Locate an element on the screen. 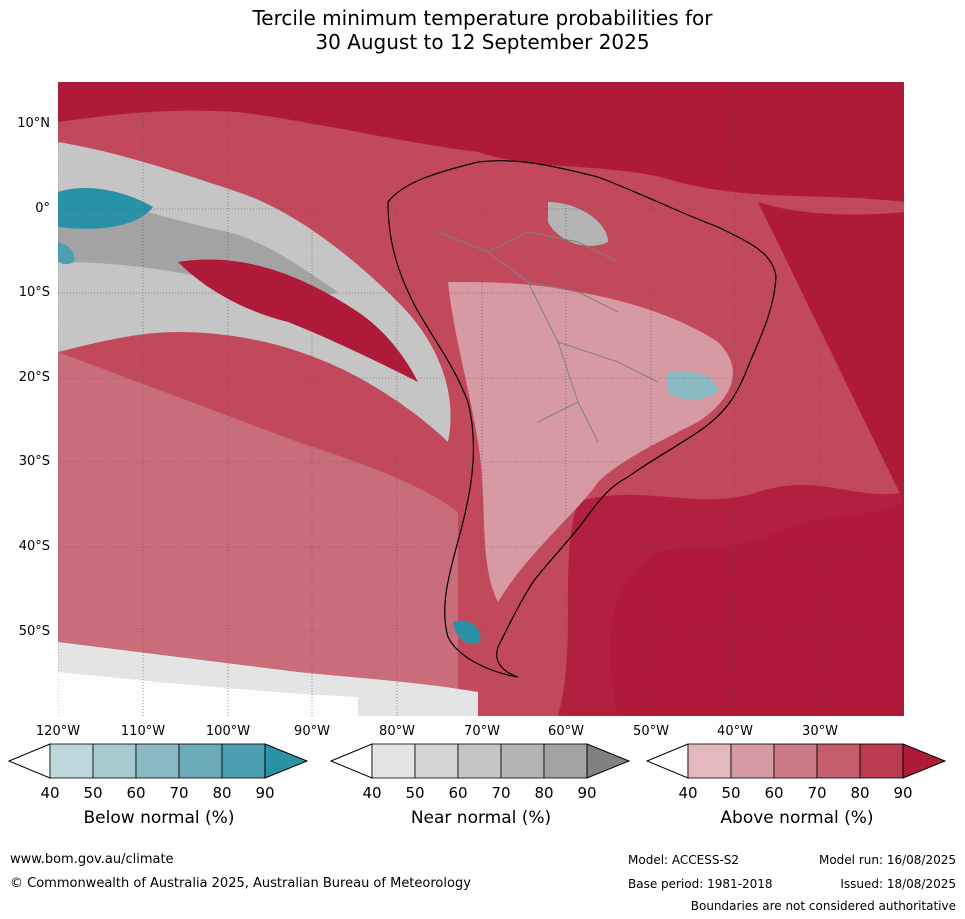 This screenshot has height=919, width=965. lon-label-30w: 30°W is located at coordinates (820, 731).